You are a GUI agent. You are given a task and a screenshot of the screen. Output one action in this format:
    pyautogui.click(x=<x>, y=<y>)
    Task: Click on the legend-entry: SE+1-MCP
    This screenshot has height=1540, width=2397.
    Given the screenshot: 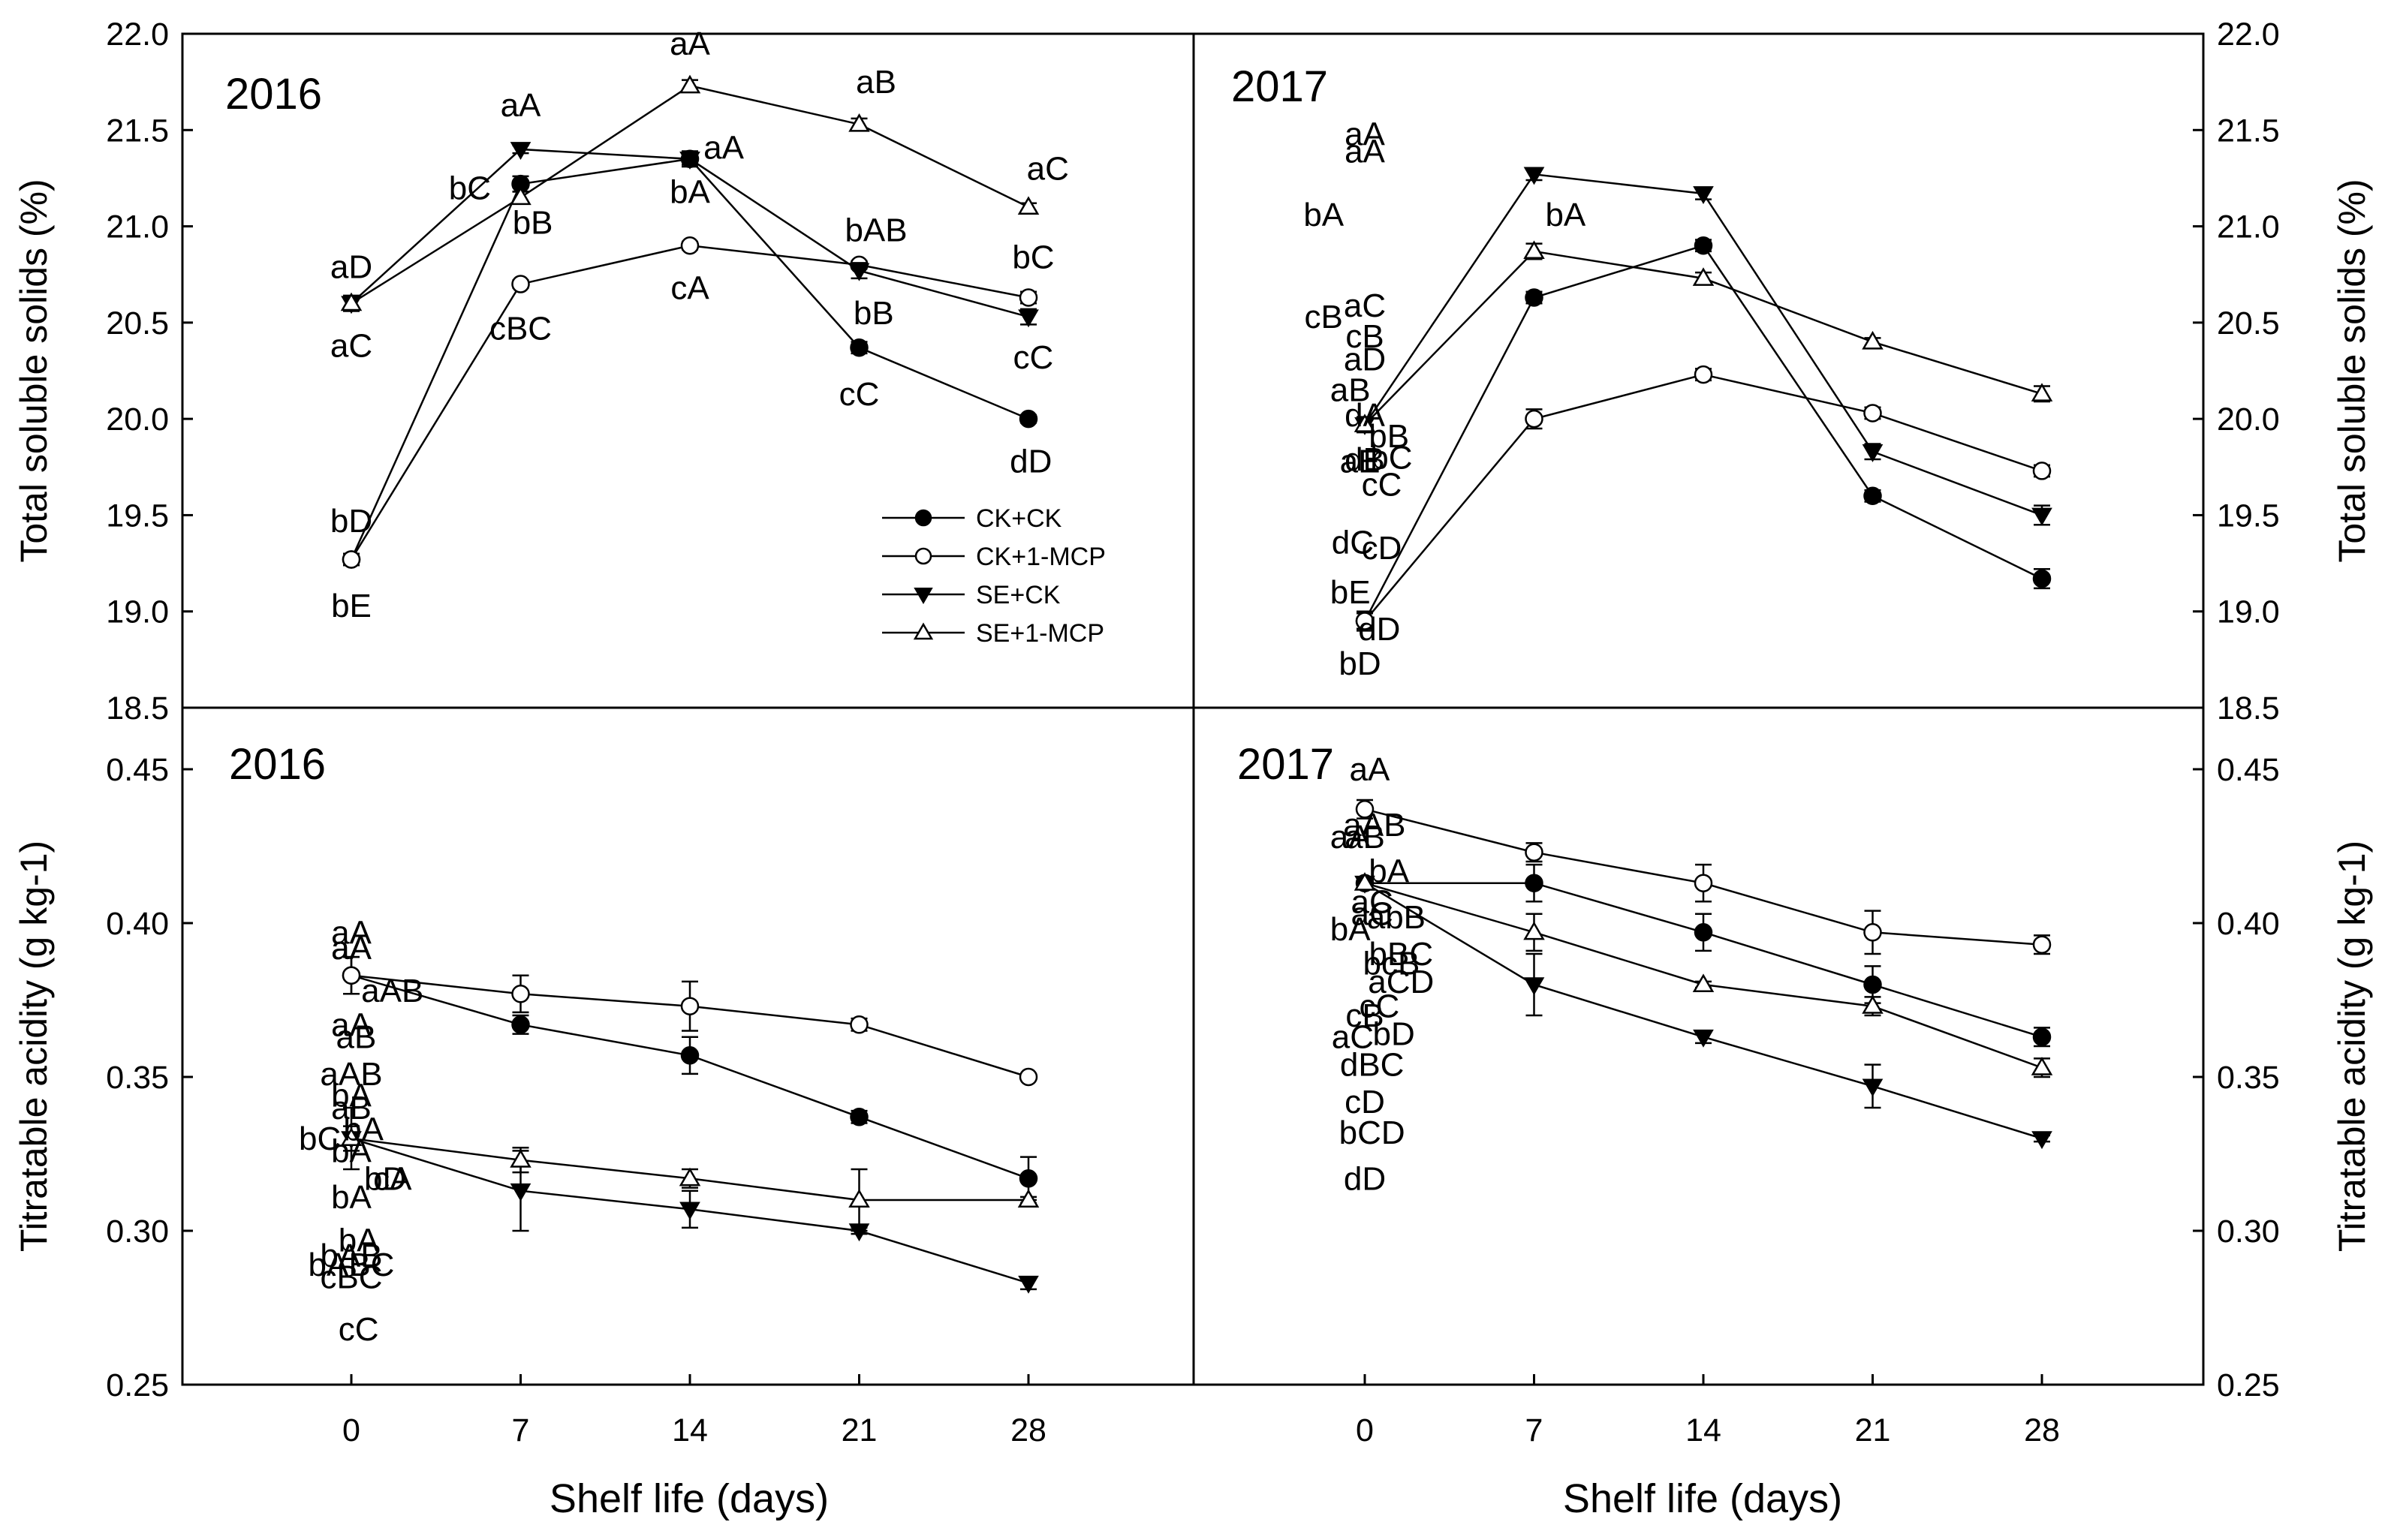 What is the action you would take?
    pyautogui.click(x=993, y=634)
    